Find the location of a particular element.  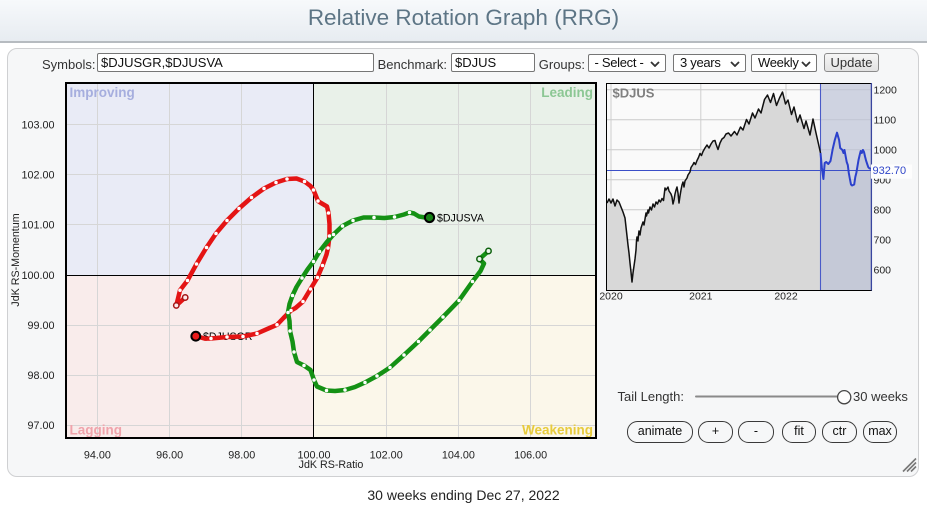

svg-text: 2020 is located at coordinates (611, 297).